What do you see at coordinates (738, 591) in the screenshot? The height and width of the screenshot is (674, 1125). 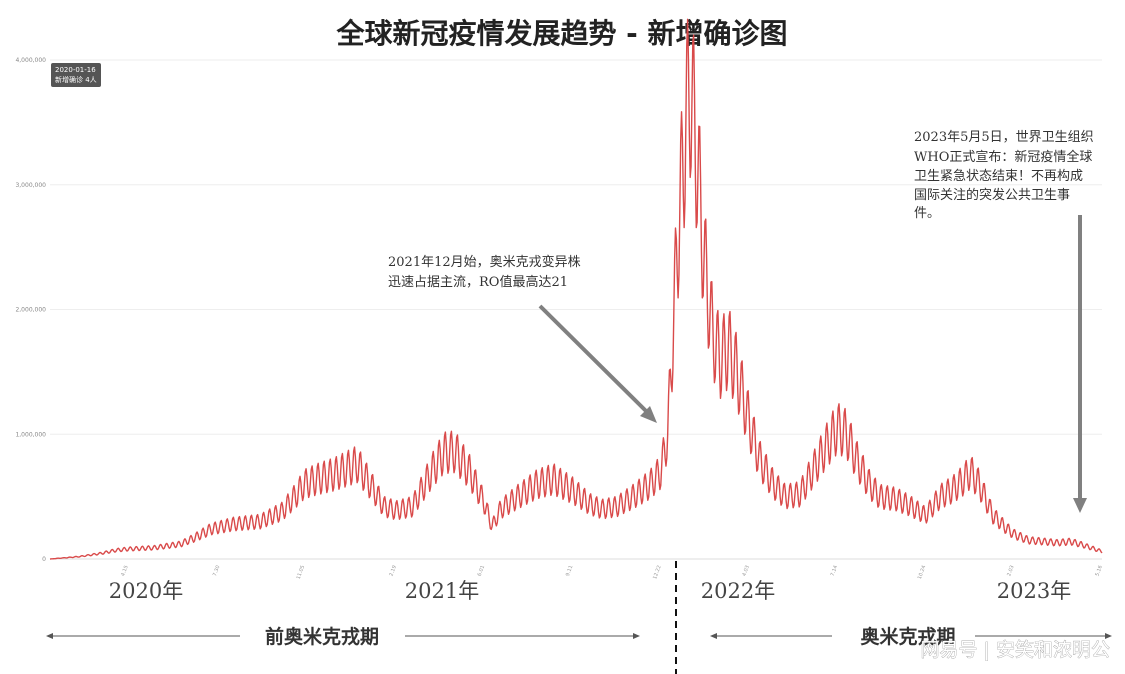 I see `year-label-2022: 2022年` at bounding box center [738, 591].